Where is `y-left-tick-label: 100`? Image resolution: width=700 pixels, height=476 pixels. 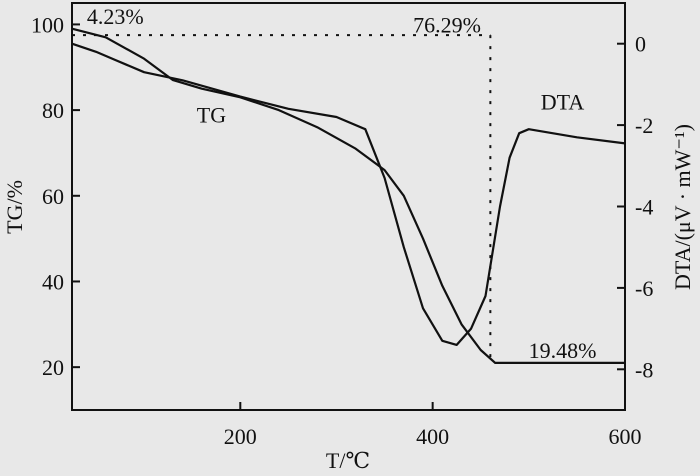
y-left-tick-label: 100 is located at coordinates (47, 24).